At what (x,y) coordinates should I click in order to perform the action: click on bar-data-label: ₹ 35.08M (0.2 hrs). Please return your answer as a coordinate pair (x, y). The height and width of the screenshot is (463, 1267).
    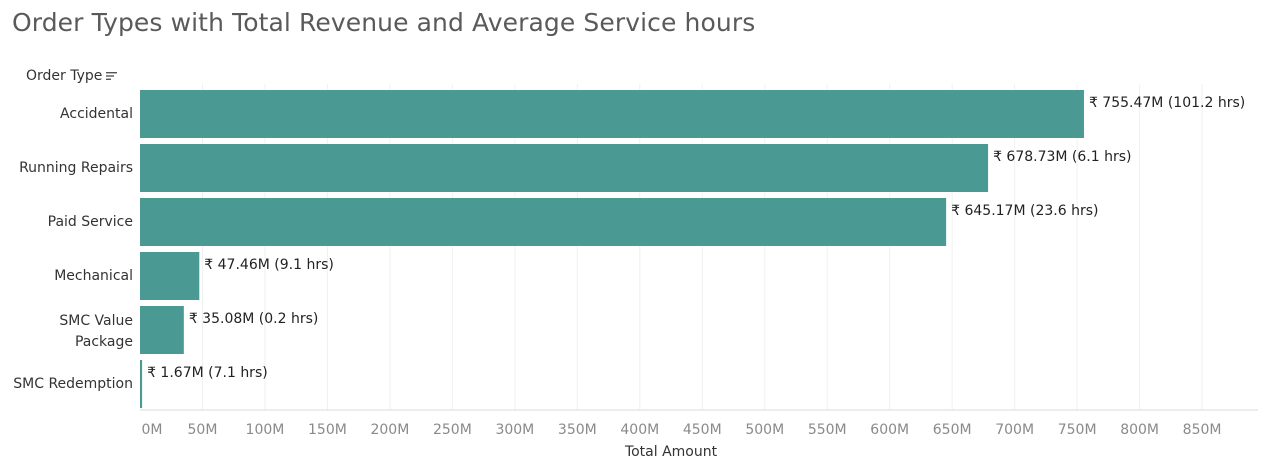
    Looking at the image, I should click on (254, 319).